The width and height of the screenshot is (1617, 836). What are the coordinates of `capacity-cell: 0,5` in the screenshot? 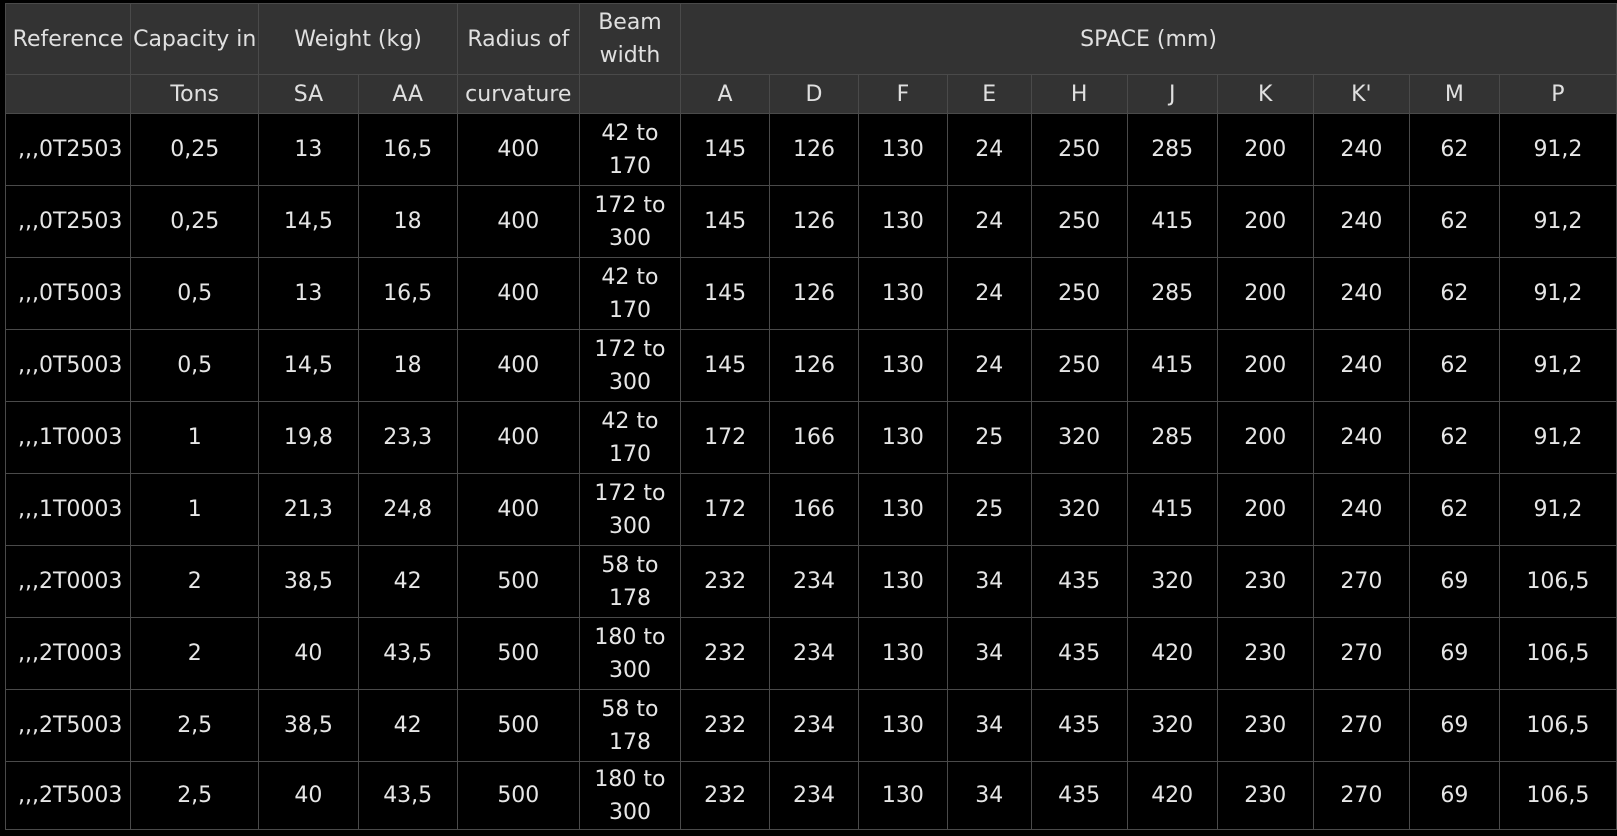 It's located at (195, 293).